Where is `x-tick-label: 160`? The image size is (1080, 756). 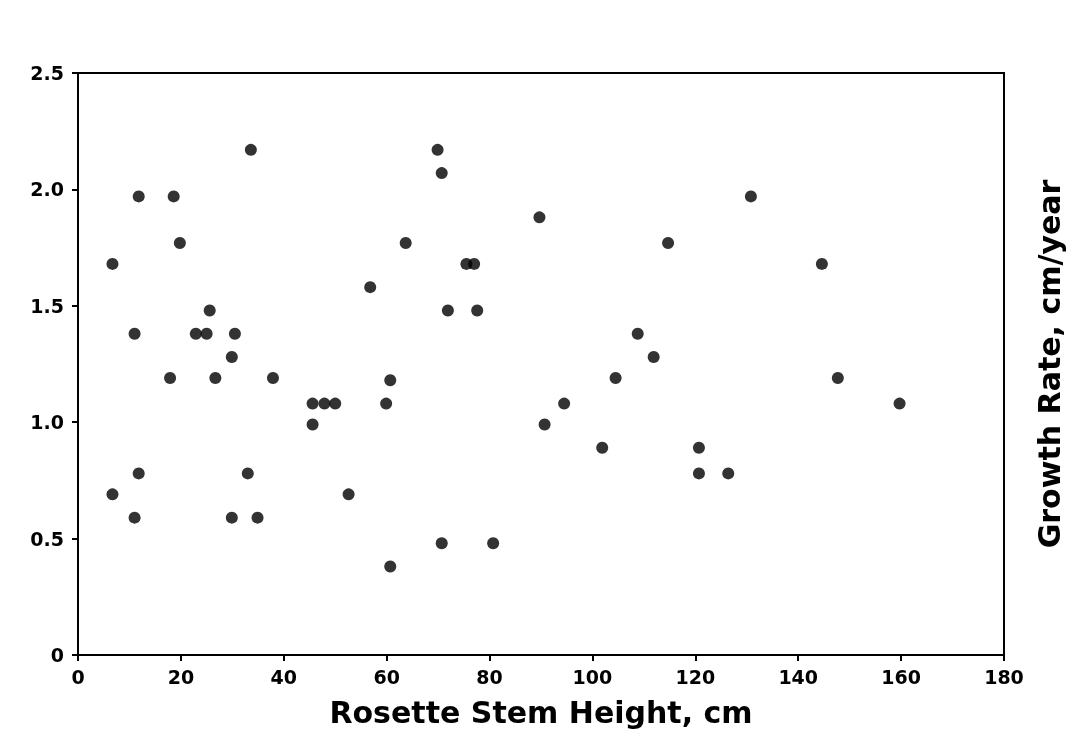 x-tick-label: 160 is located at coordinates (901, 676).